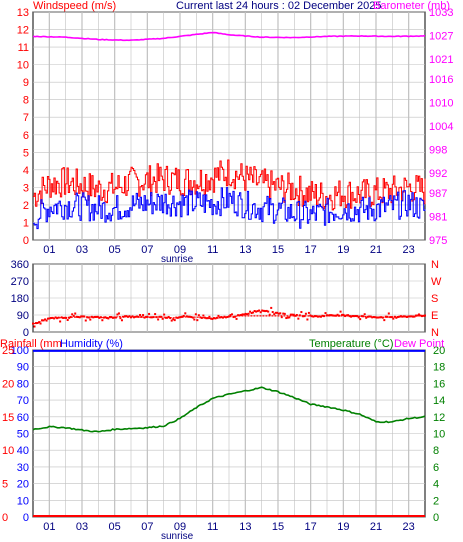  Describe the element at coordinates (439, 351) in the screenshot. I see `temp-tick-label: 20` at that location.